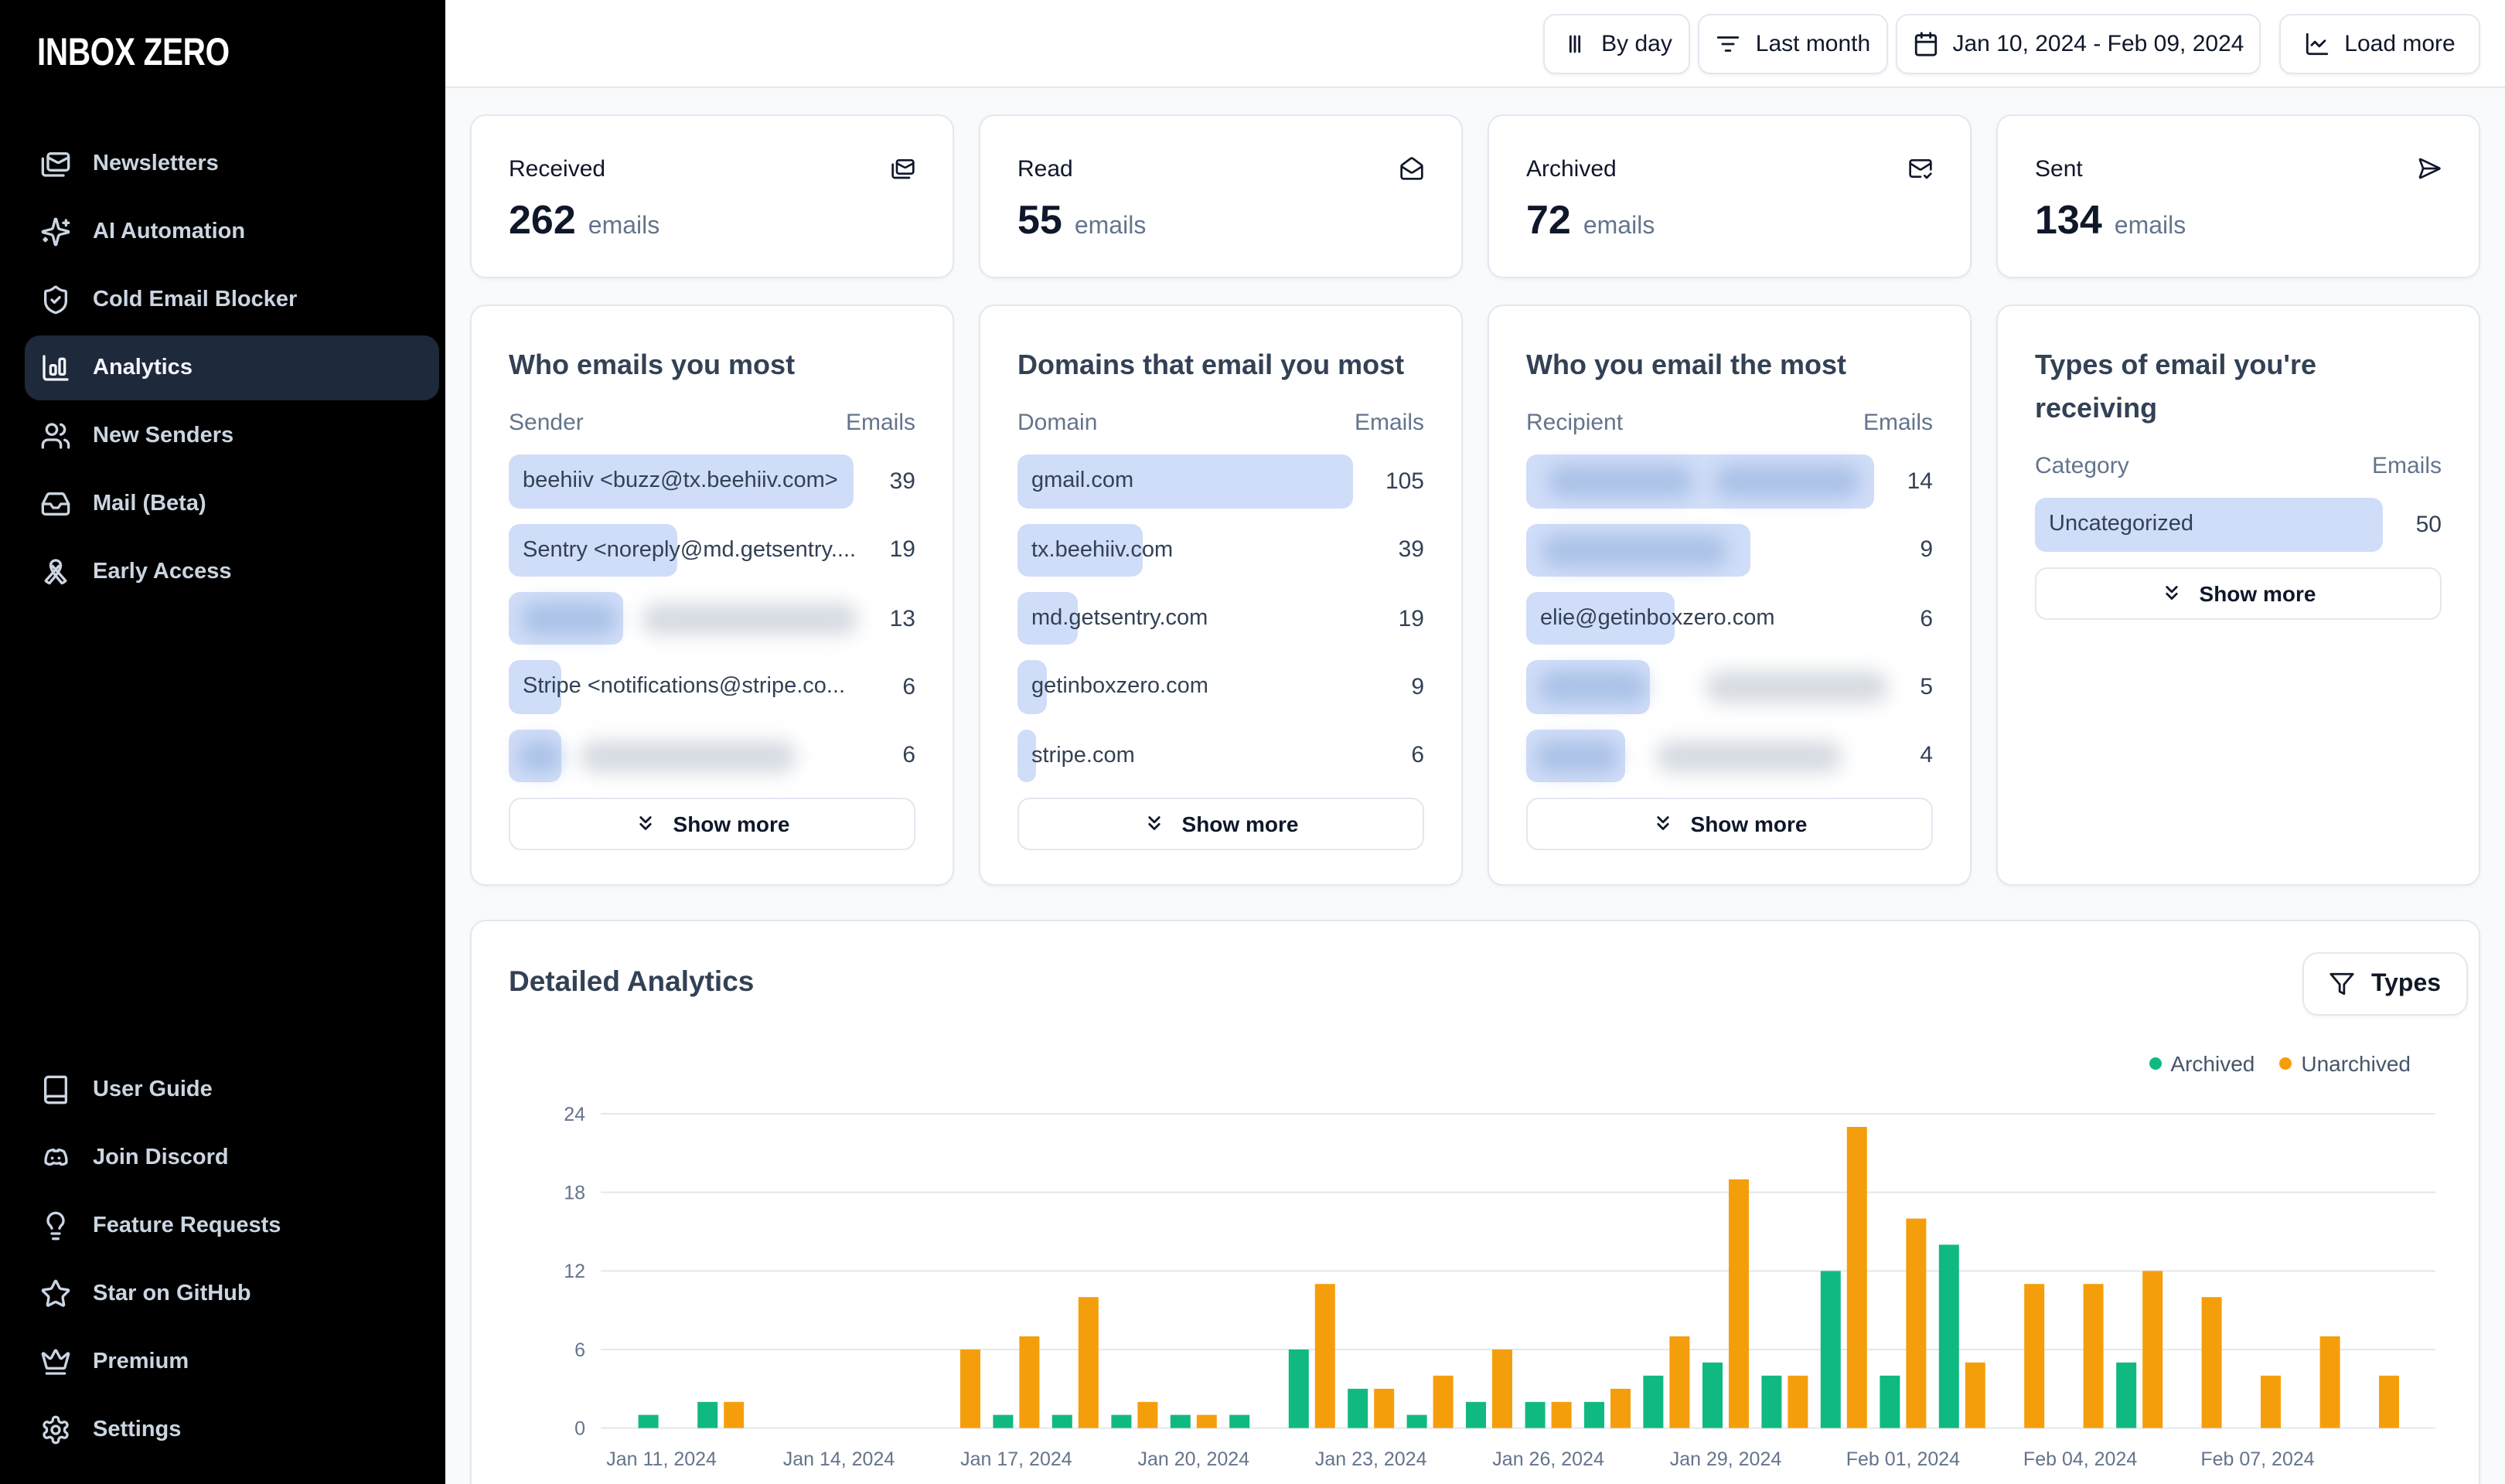 The height and width of the screenshot is (1484, 2505). What do you see at coordinates (1903, 1459) in the screenshot?
I see `svg-text: Feb 01, 2024` at bounding box center [1903, 1459].